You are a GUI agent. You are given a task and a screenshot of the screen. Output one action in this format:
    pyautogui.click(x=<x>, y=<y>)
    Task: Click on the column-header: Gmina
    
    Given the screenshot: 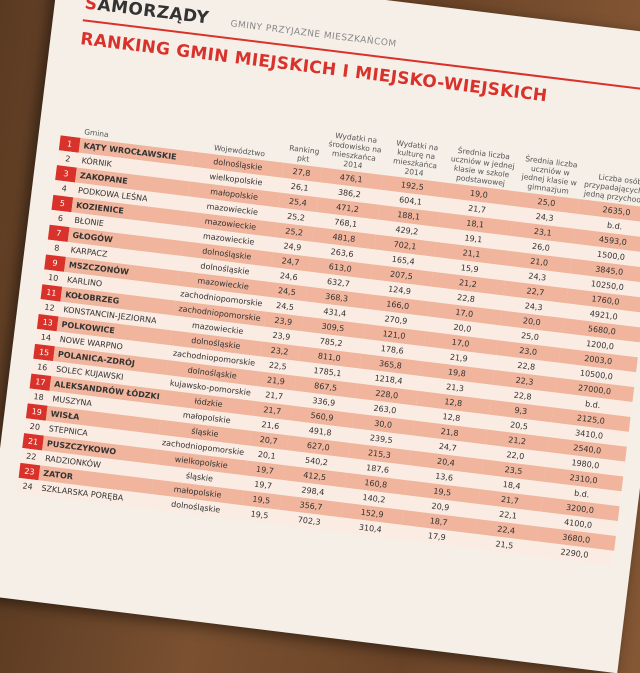 What is the action you would take?
    pyautogui.click(x=96, y=133)
    